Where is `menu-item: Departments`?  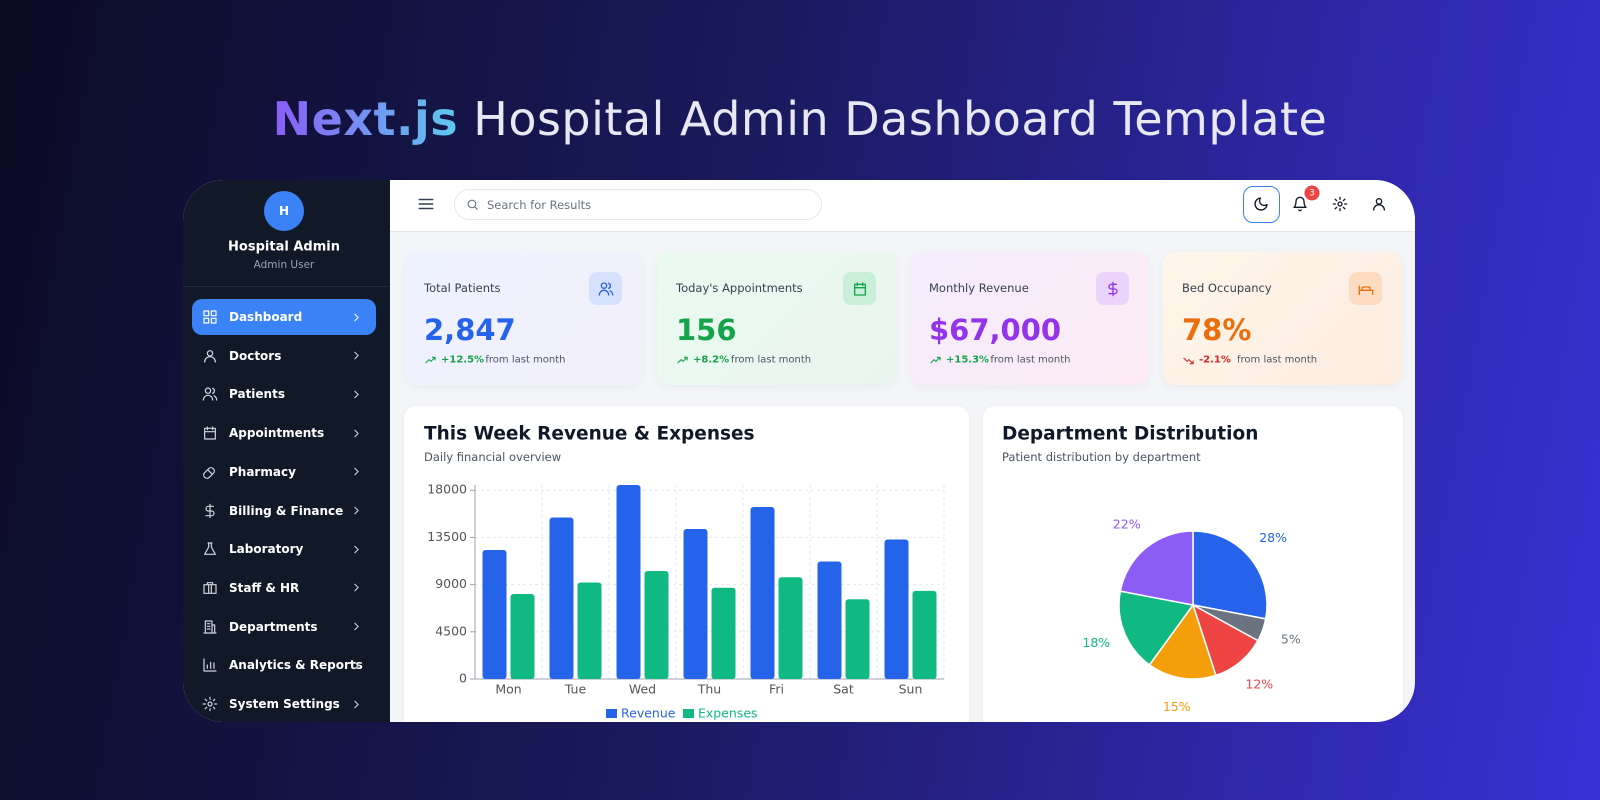 menu-item: Departments is located at coordinates (284, 627).